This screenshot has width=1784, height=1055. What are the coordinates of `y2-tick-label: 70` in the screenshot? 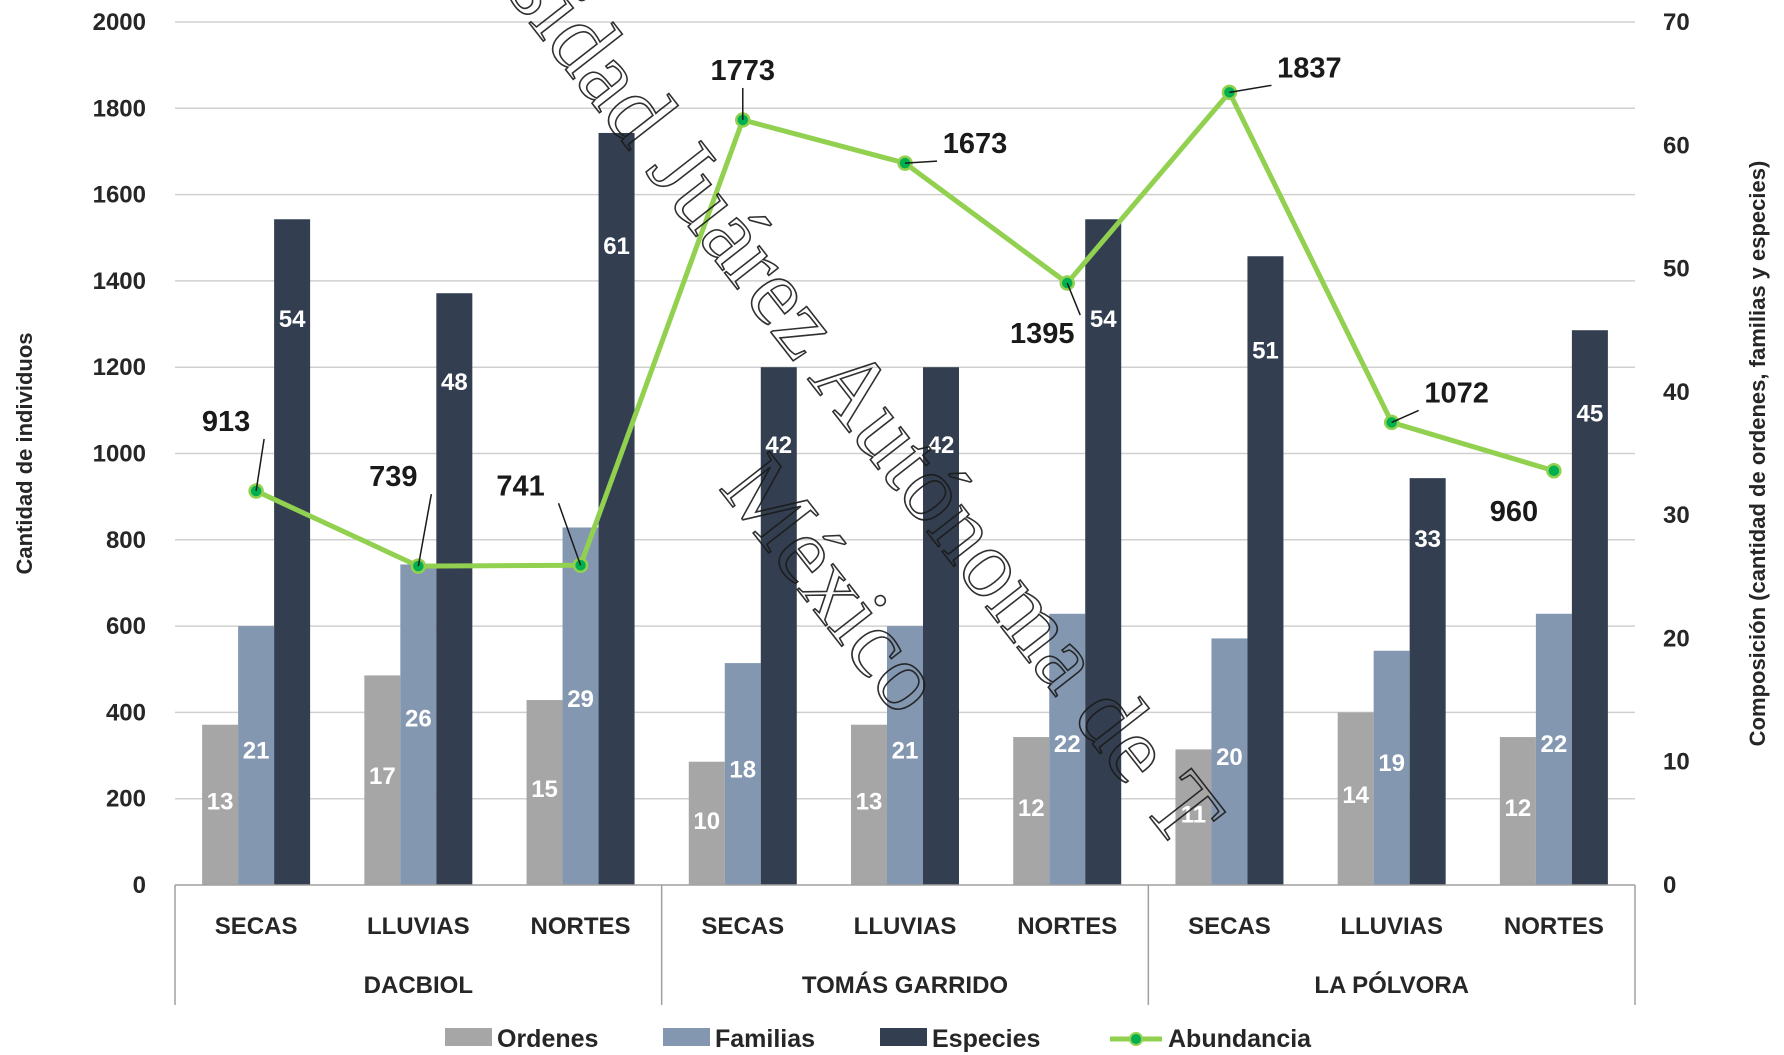 It's located at (1676, 22).